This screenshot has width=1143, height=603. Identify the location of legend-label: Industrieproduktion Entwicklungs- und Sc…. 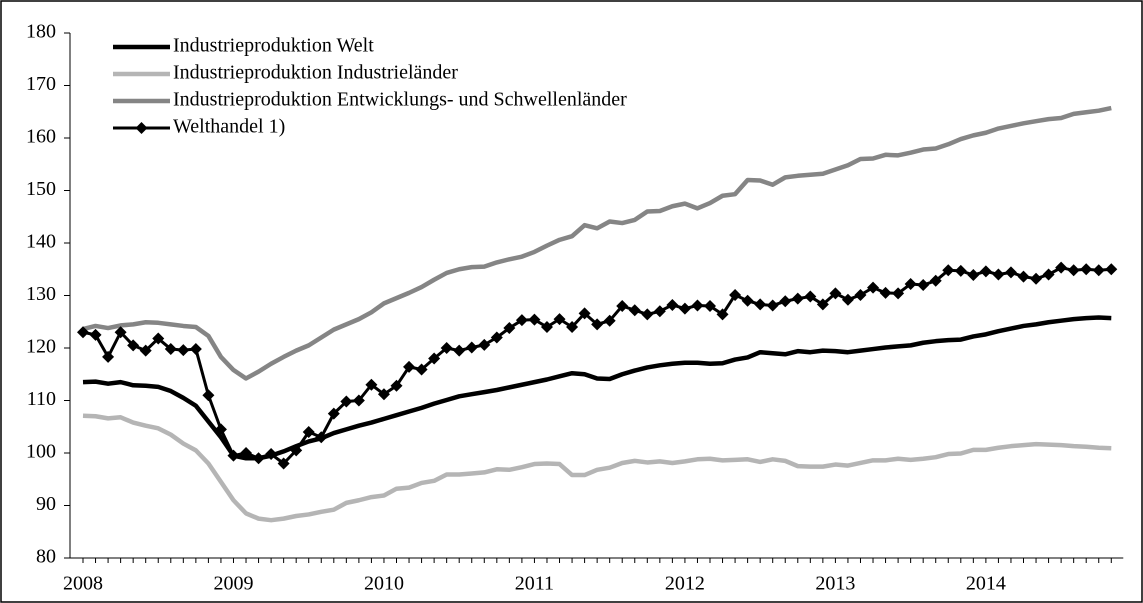
(400, 100).